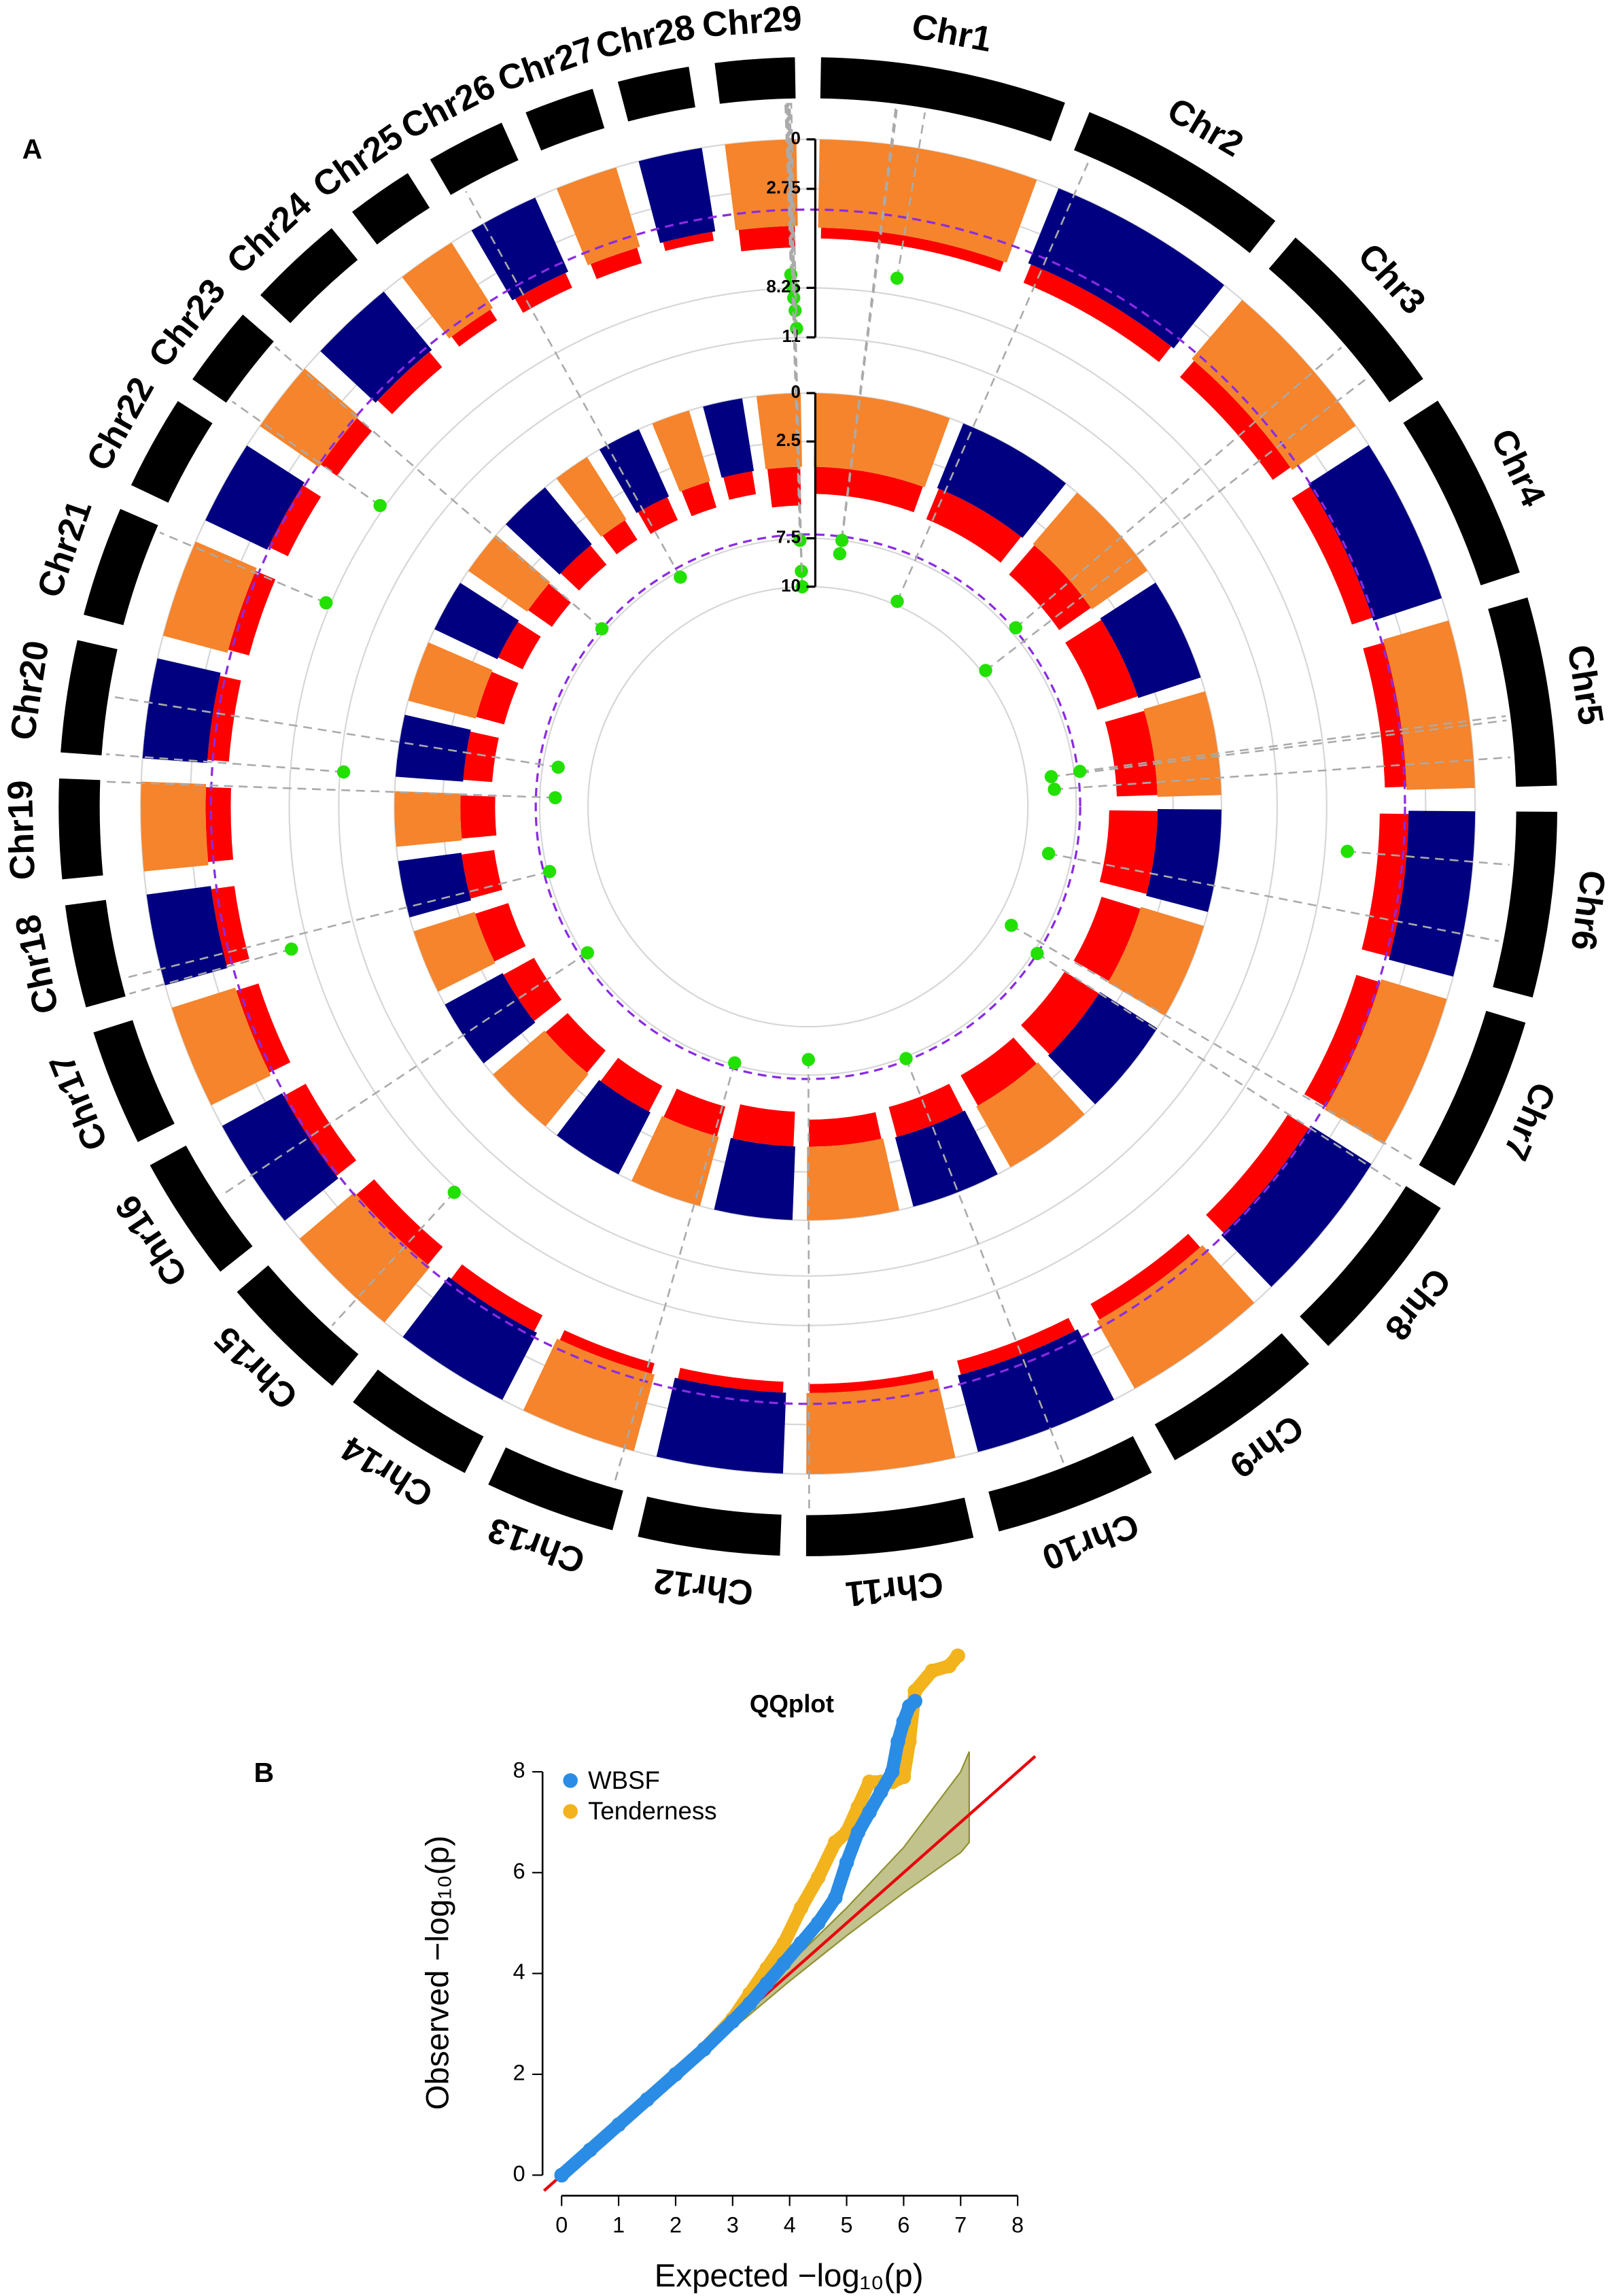 The image size is (1613, 2296). Describe the element at coordinates (795, 392) in the screenshot. I see `ring-tick-label: 0` at that location.